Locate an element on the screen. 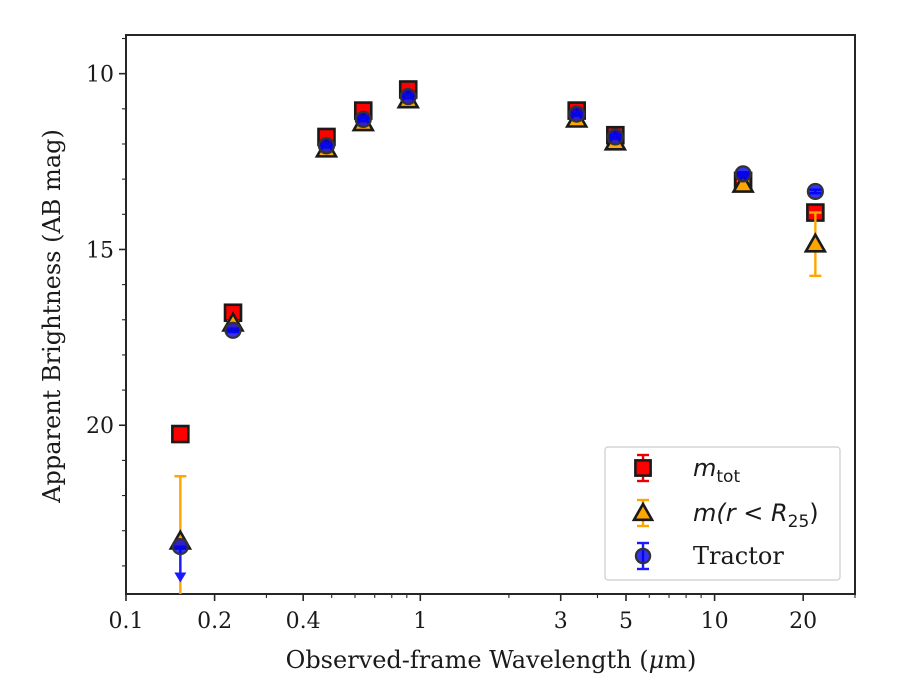 The width and height of the screenshot is (900, 700). upper-limit-arrow is located at coordinates (180, 577).